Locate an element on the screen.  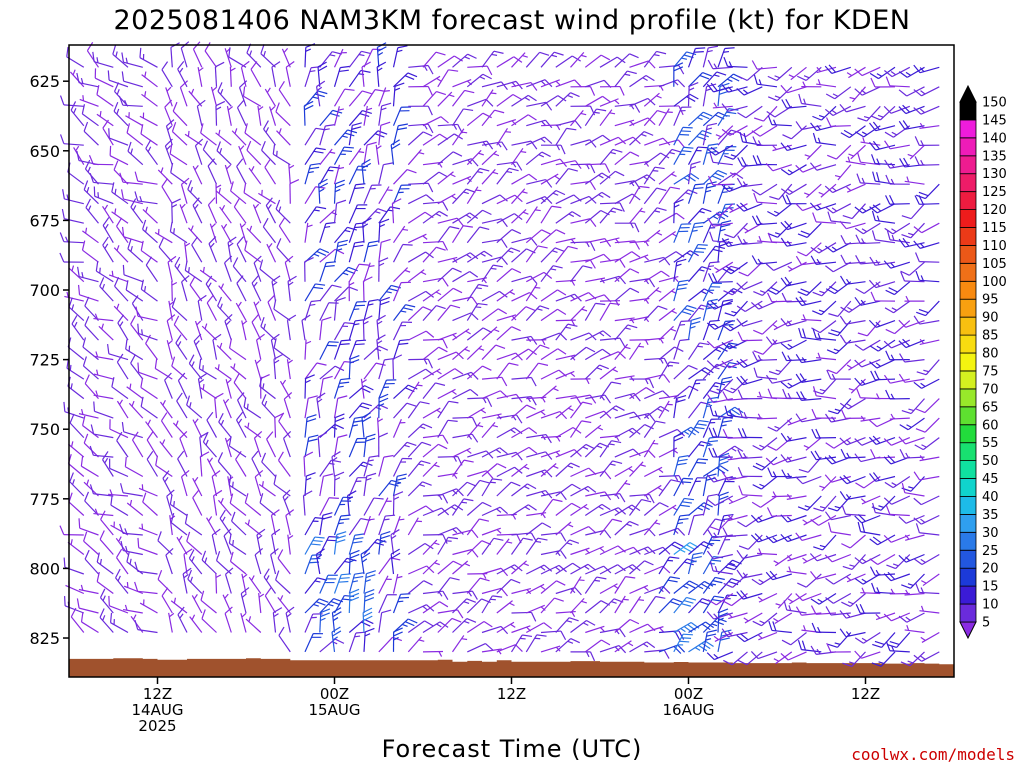
x-tick-label: 15AUG is located at coordinates (335, 710).